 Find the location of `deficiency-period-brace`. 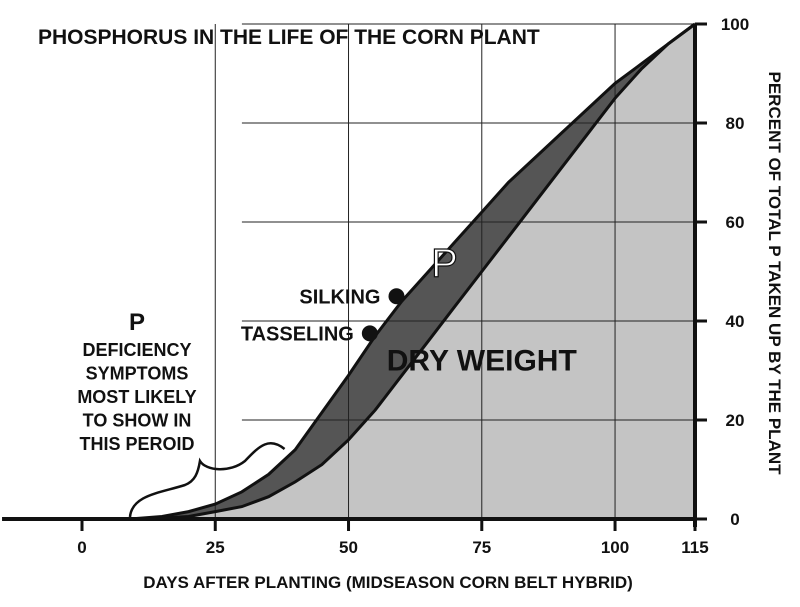

deficiency-period-brace is located at coordinates (207, 480).